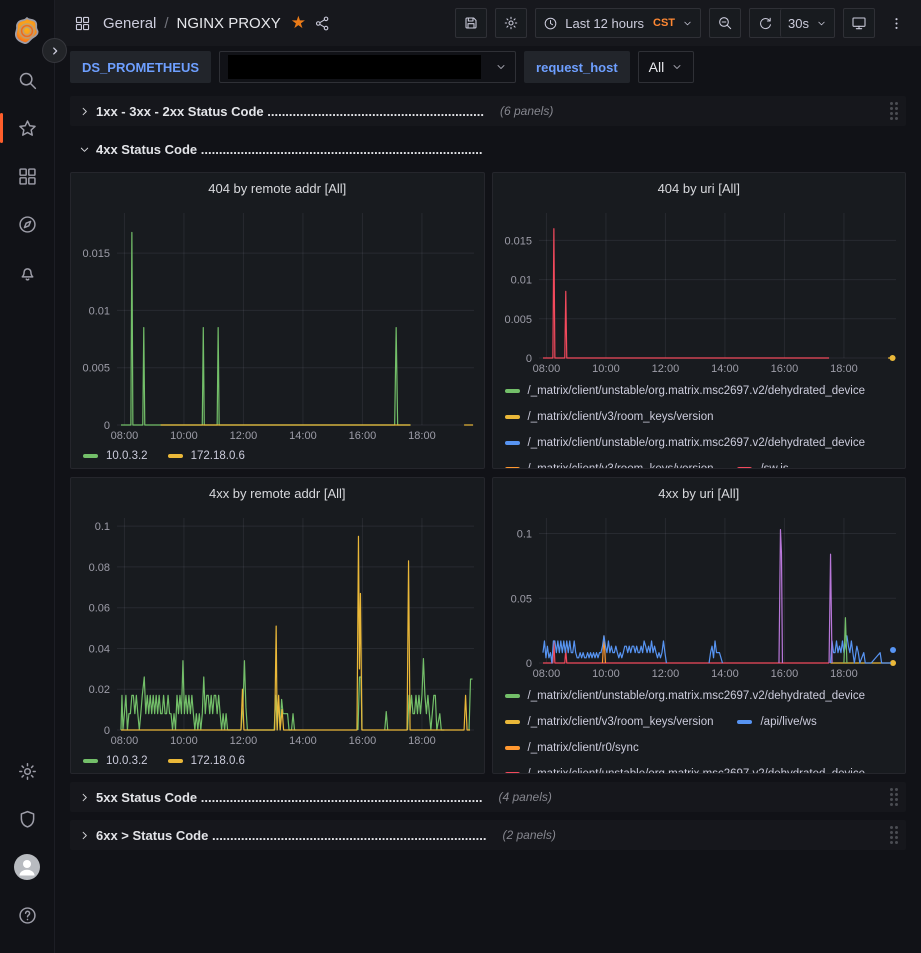  I want to click on kebab-menu-icon, so click(896, 23).